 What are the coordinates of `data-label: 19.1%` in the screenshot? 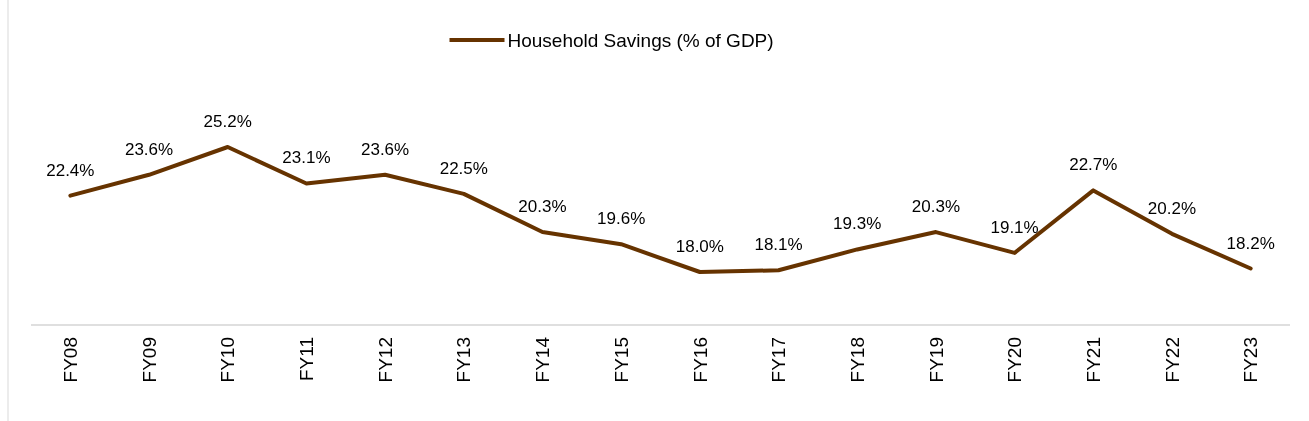 It's located at (1014, 227).